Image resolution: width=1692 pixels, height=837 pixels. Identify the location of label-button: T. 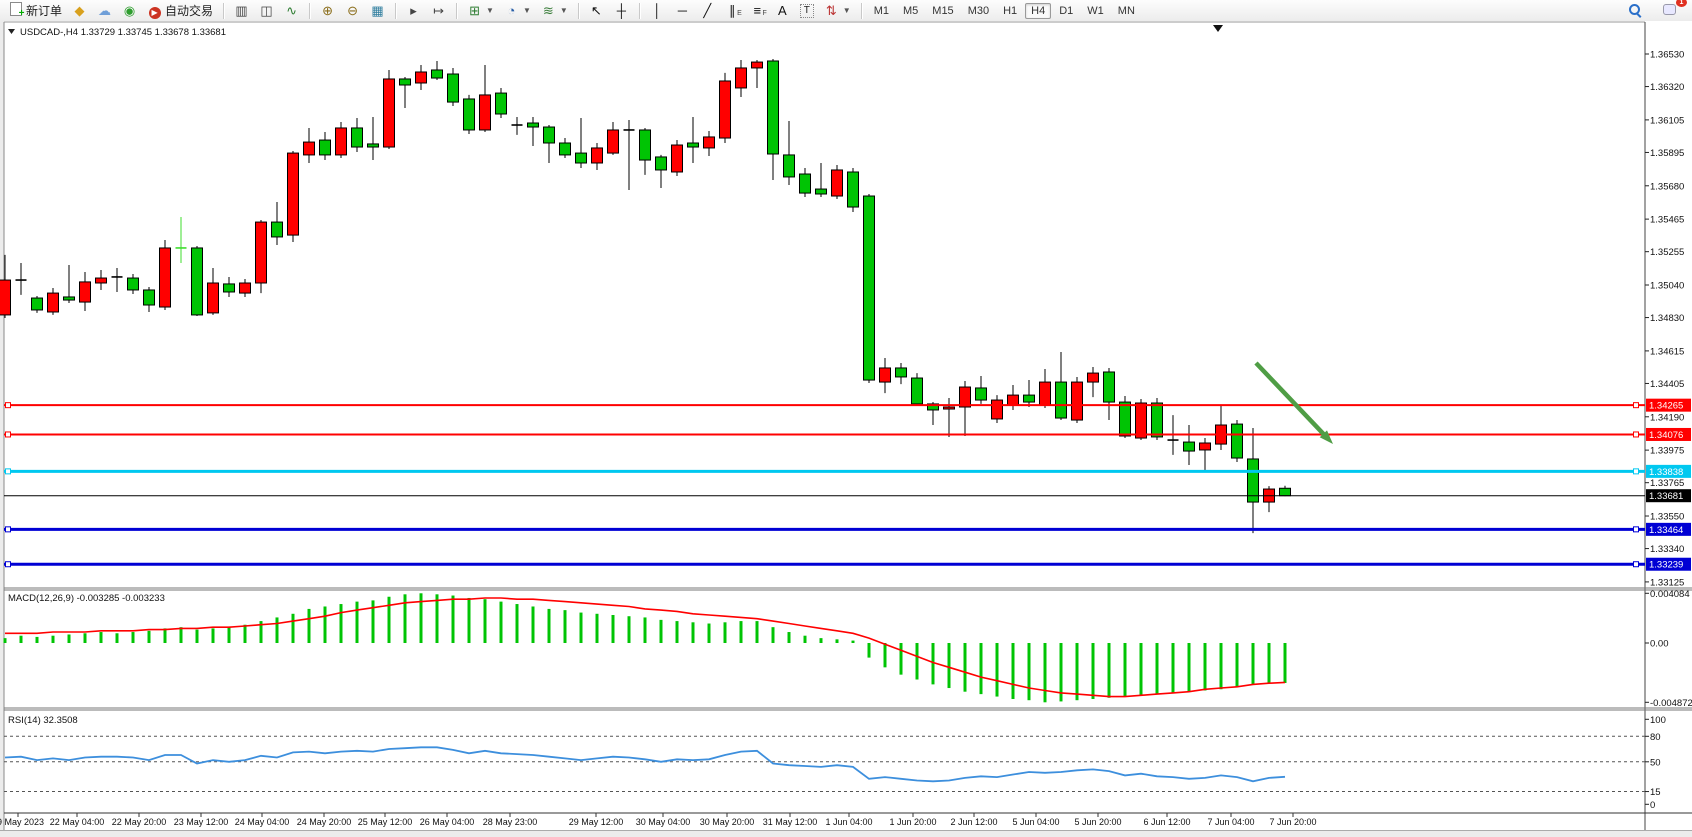
(807, 11).